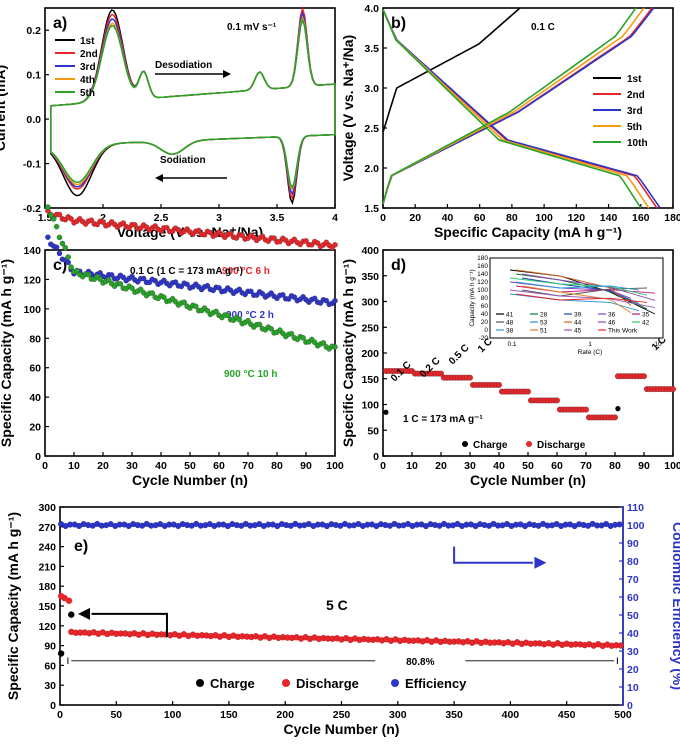  I want to click on right-axis-arrow, so click(493, 555).